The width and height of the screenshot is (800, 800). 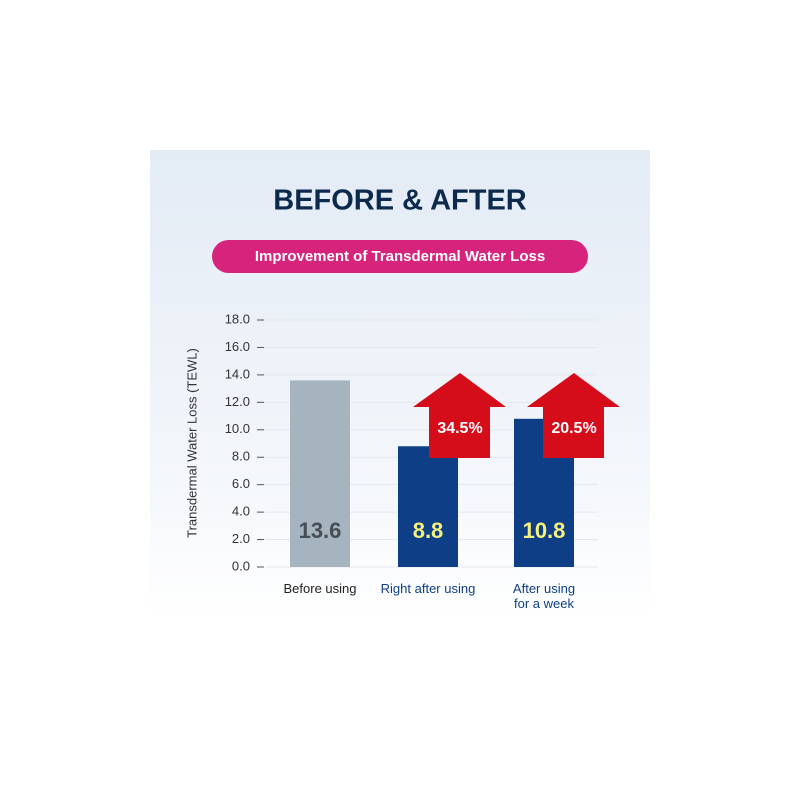 What do you see at coordinates (400, 201) in the screenshot?
I see `chart-title: BEFORE & AFTER` at bounding box center [400, 201].